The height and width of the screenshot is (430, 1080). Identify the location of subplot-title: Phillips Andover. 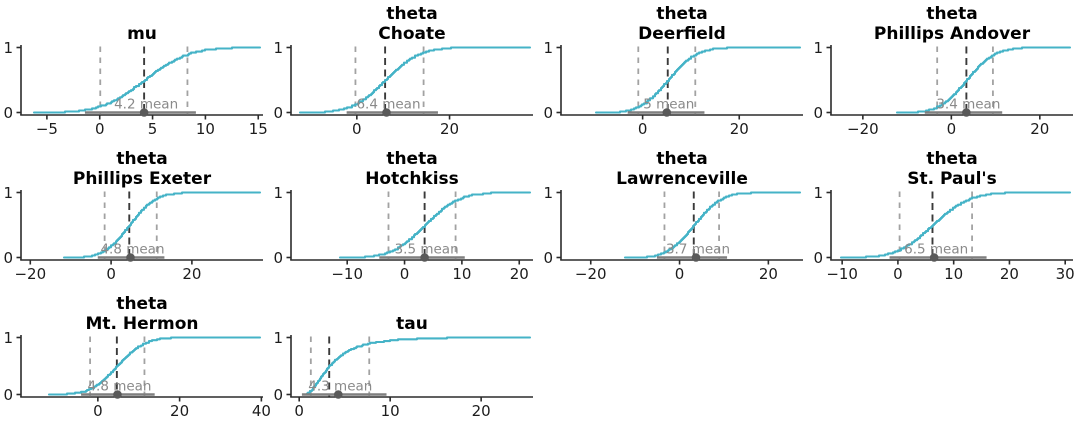
(952, 34).